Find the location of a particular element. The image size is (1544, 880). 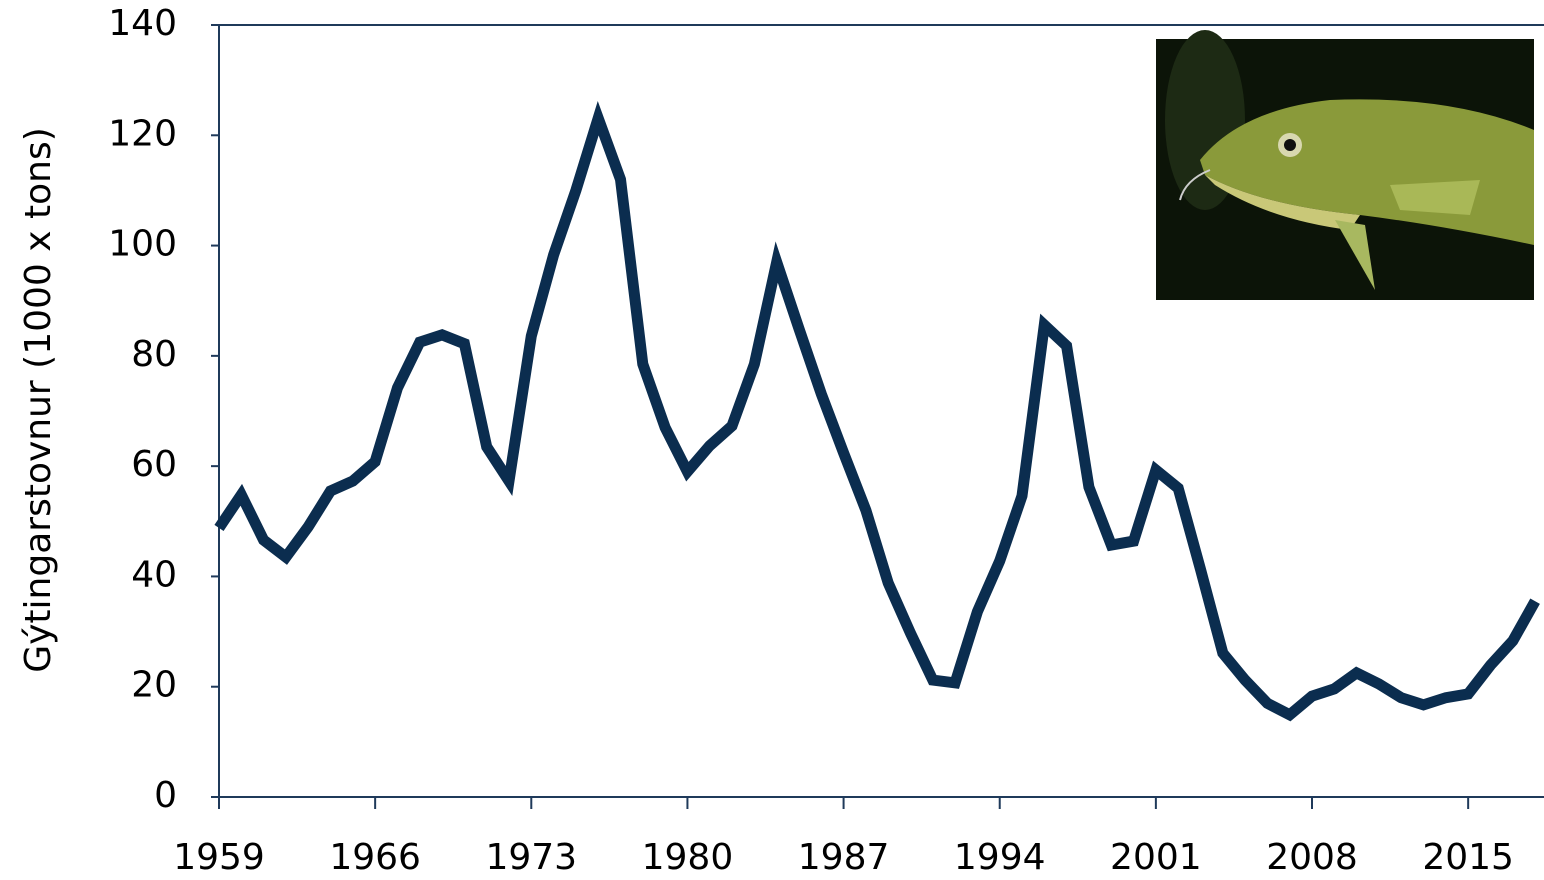

x-tick-label: 1994 is located at coordinates (1000, 857).